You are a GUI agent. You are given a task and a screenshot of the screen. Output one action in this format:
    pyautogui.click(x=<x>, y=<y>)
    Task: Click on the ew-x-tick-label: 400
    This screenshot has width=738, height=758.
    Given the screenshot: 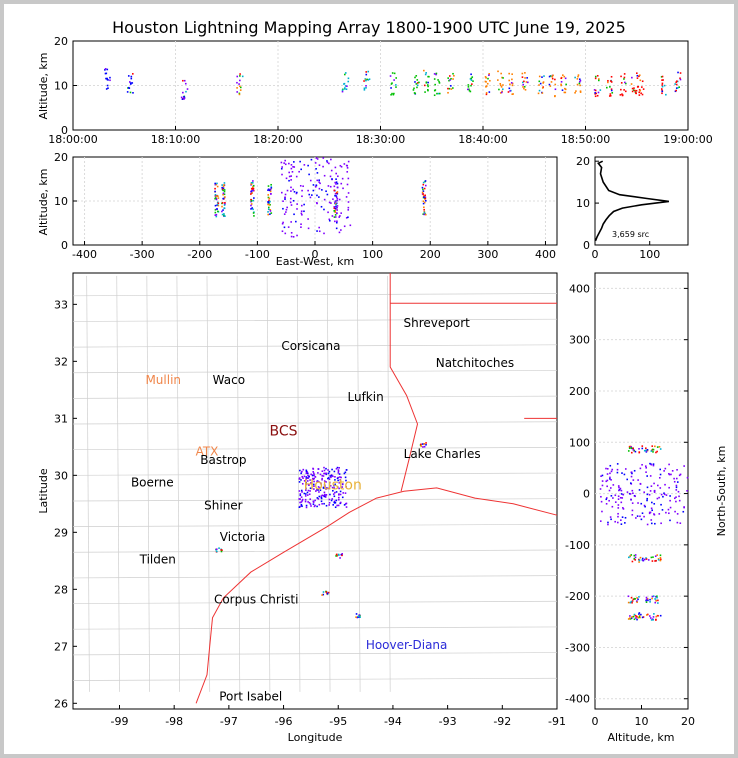 What is the action you would take?
    pyautogui.click(x=545, y=254)
    